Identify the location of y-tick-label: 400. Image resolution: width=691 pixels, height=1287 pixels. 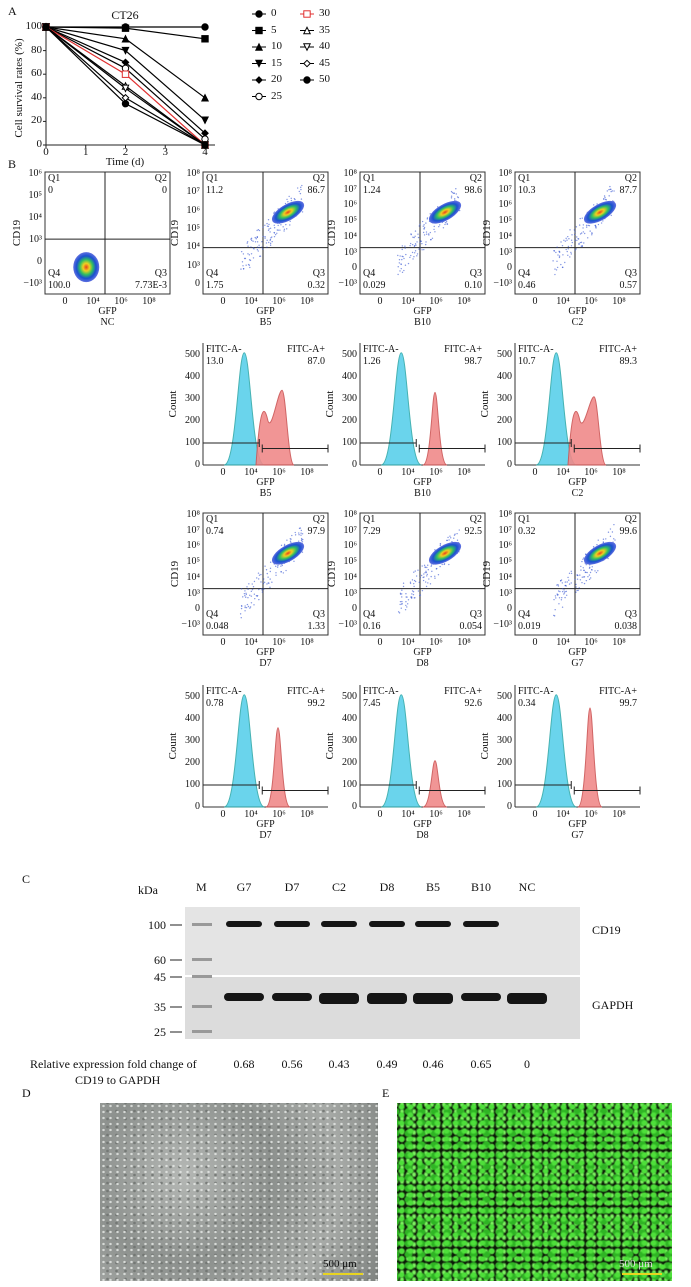
(349, 718).